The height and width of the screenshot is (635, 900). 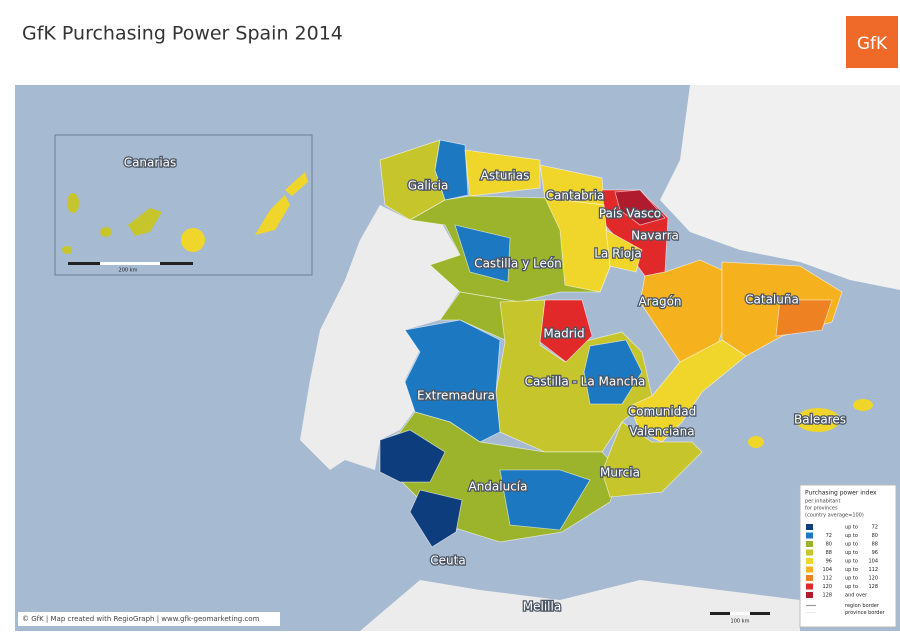 What do you see at coordinates (580, 605) in the screenshot?
I see `africa` at bounding box center [580, 605].